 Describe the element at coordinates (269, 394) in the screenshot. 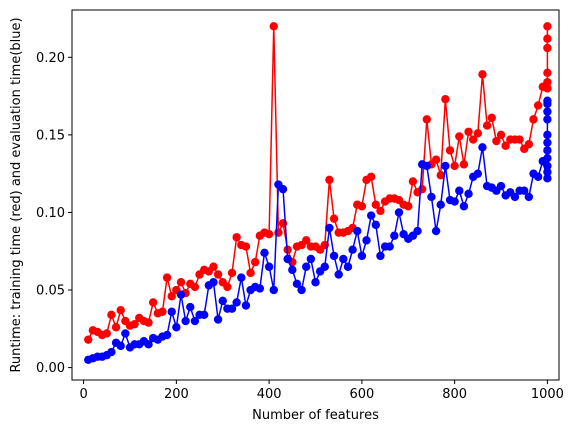

I see `x-tick-label: 400` at that location.